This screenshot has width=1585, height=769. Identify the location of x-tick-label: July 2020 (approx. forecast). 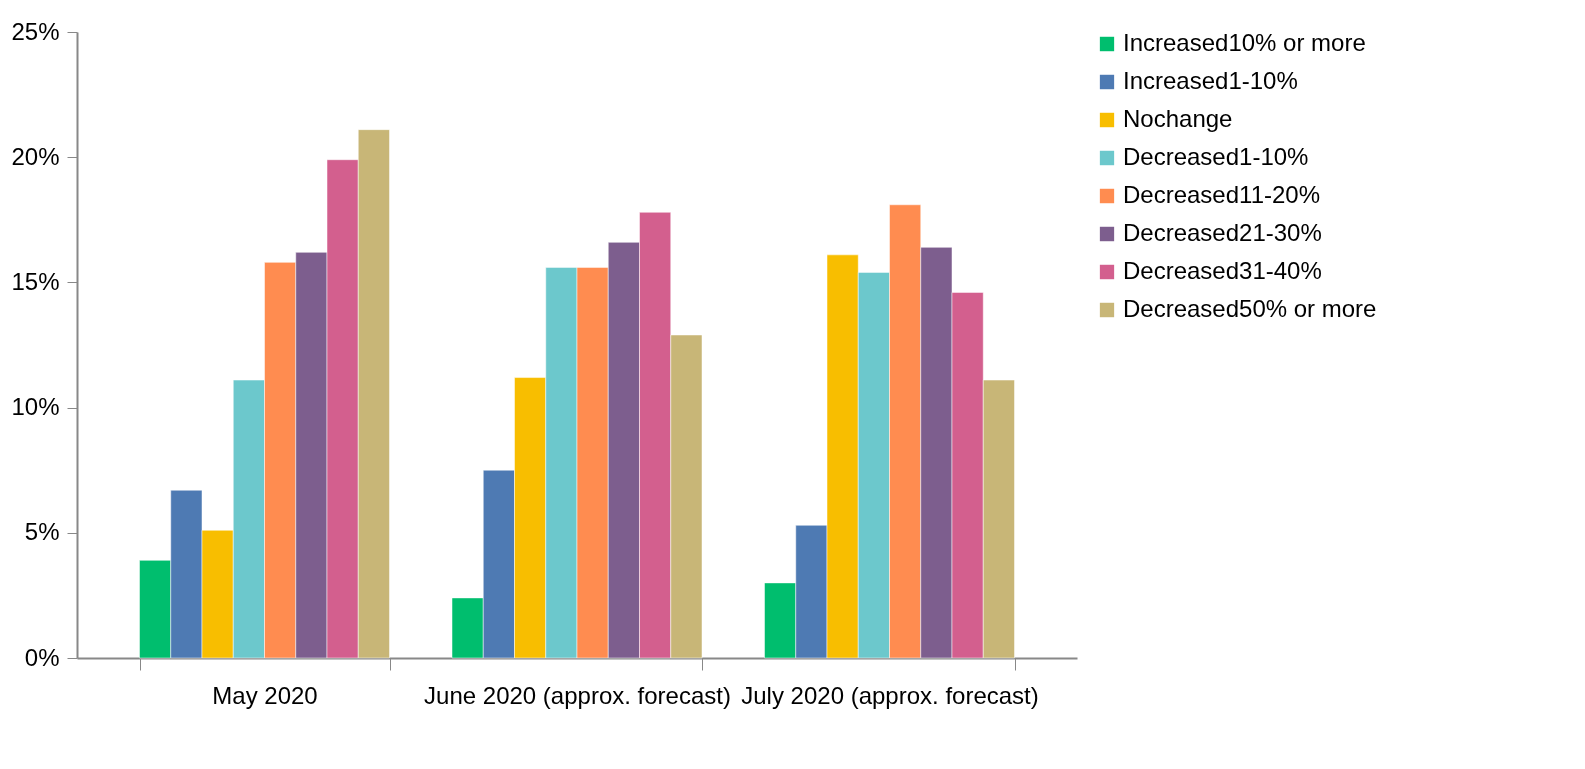
(890, 695).